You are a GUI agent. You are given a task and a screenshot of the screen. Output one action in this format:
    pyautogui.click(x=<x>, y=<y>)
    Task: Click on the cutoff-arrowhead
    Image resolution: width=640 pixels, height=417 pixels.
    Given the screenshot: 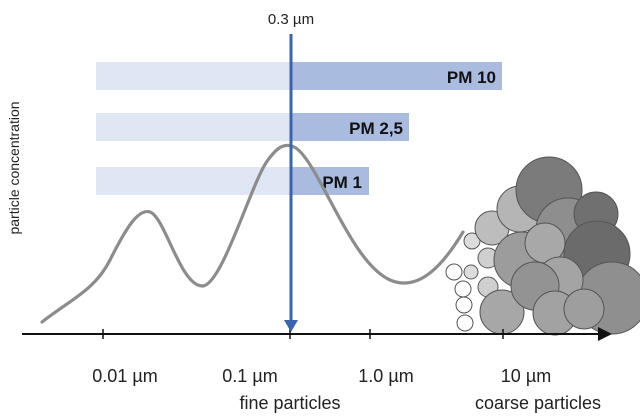 What is the action you would take?
    pyautogui.click(x=291, y=326)
    